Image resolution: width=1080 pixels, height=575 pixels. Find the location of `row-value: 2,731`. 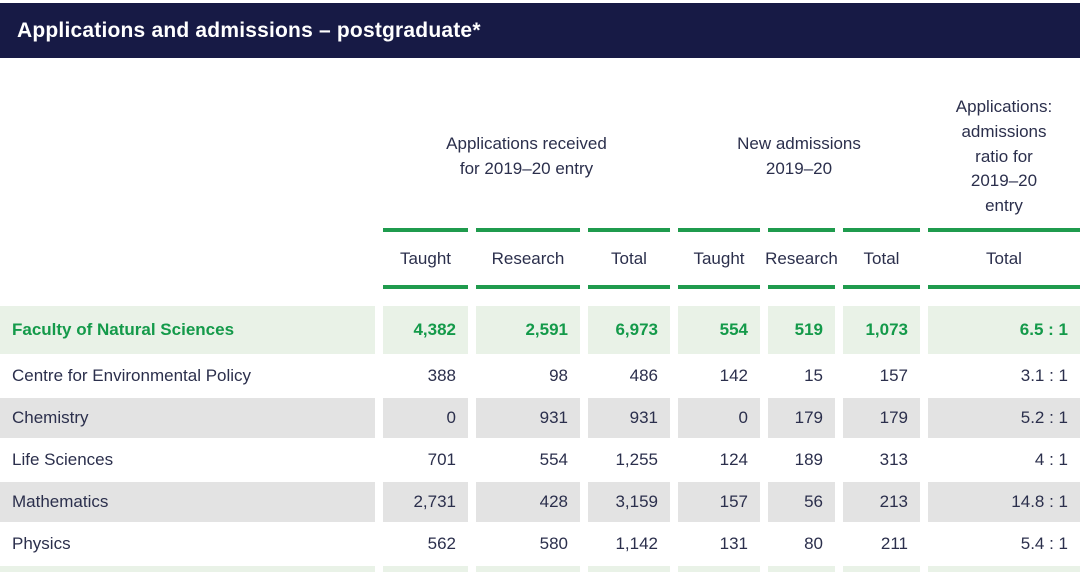

row-value: 2,731 is located at coordinates (425, 502).